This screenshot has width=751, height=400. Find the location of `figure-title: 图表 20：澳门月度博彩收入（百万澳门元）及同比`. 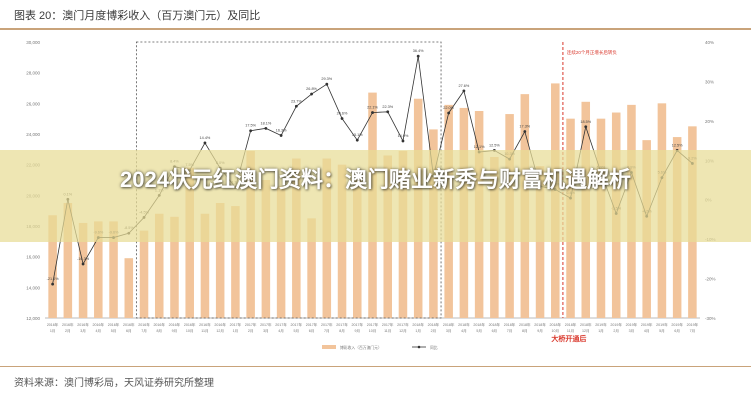

figure-title: 图表 20：澳门月度博彩收入（百万澳门元）及同比 is located at coordinates (137, 16).